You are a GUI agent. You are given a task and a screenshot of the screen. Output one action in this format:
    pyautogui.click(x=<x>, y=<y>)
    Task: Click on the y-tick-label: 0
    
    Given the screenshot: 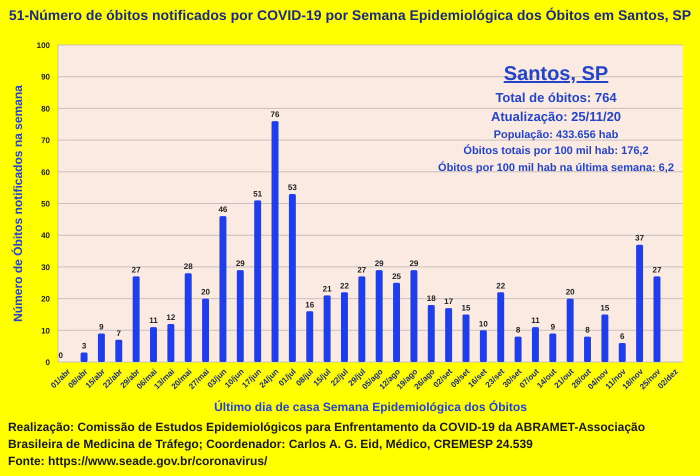 What is the action you would take?
    pyautogui.click(x=48, y=362)
    